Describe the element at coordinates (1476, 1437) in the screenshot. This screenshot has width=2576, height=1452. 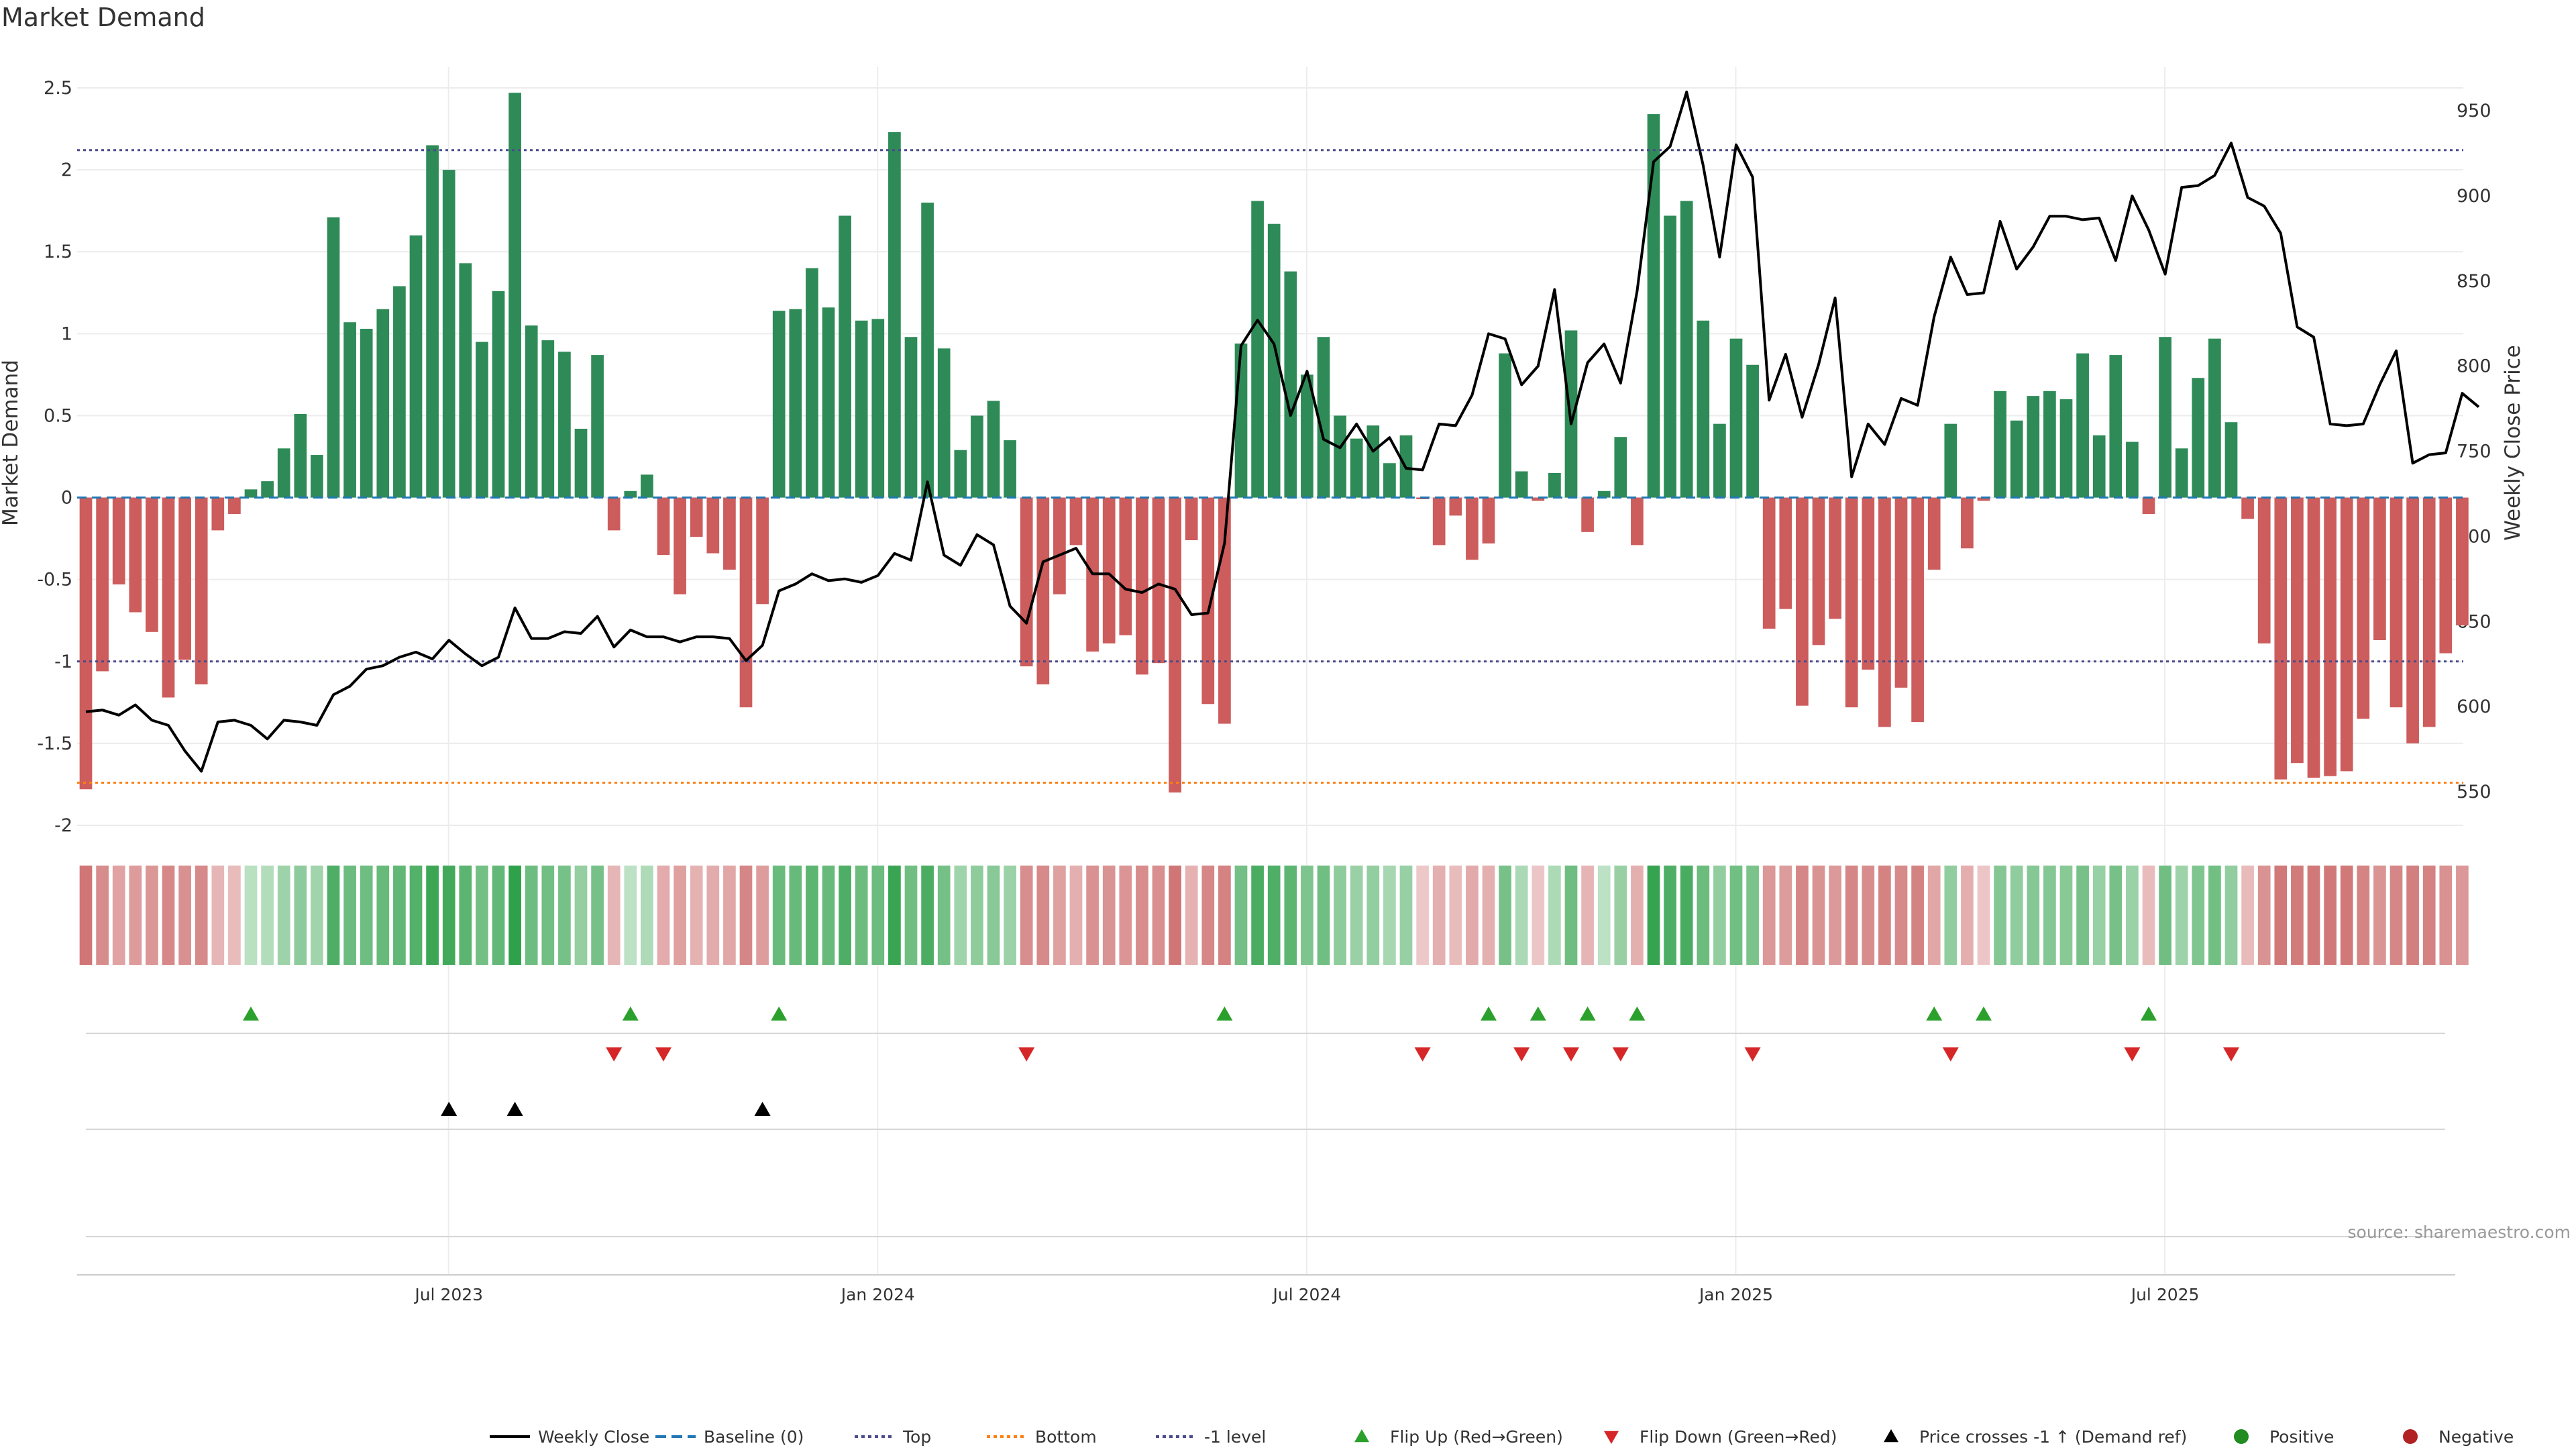
I see `legend-label: Flip Up (Red→Green)` at that location.